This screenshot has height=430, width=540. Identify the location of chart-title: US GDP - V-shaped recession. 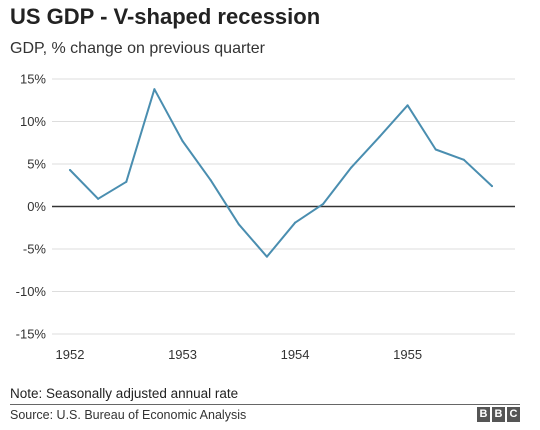
(165, 16).